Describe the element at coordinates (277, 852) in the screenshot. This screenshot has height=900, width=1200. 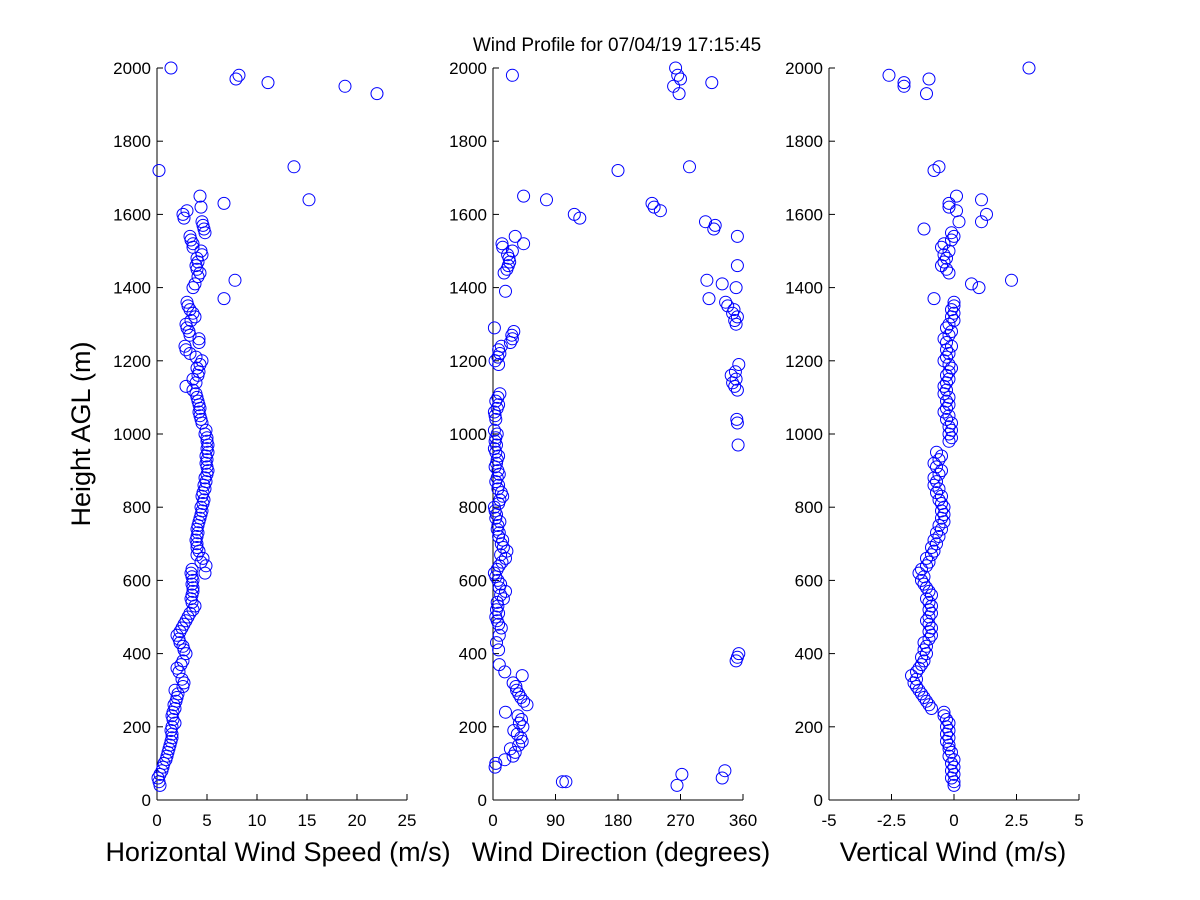
I see `speed-x-axis-label: Horizontal Wind Speed (m/s)` at that location.